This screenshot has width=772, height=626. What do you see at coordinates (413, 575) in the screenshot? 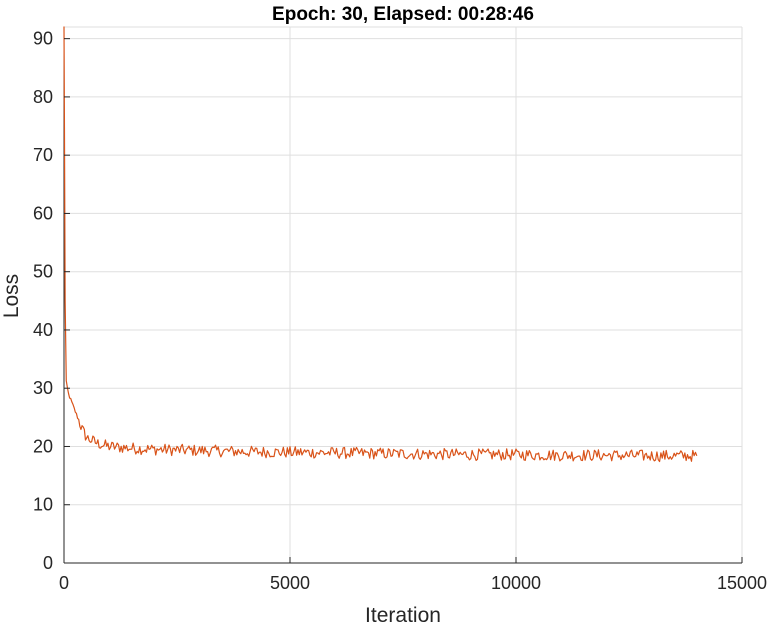
I see `x-axis-ticks: 0 5000 10000 15000` at bounding box center [413, 575].